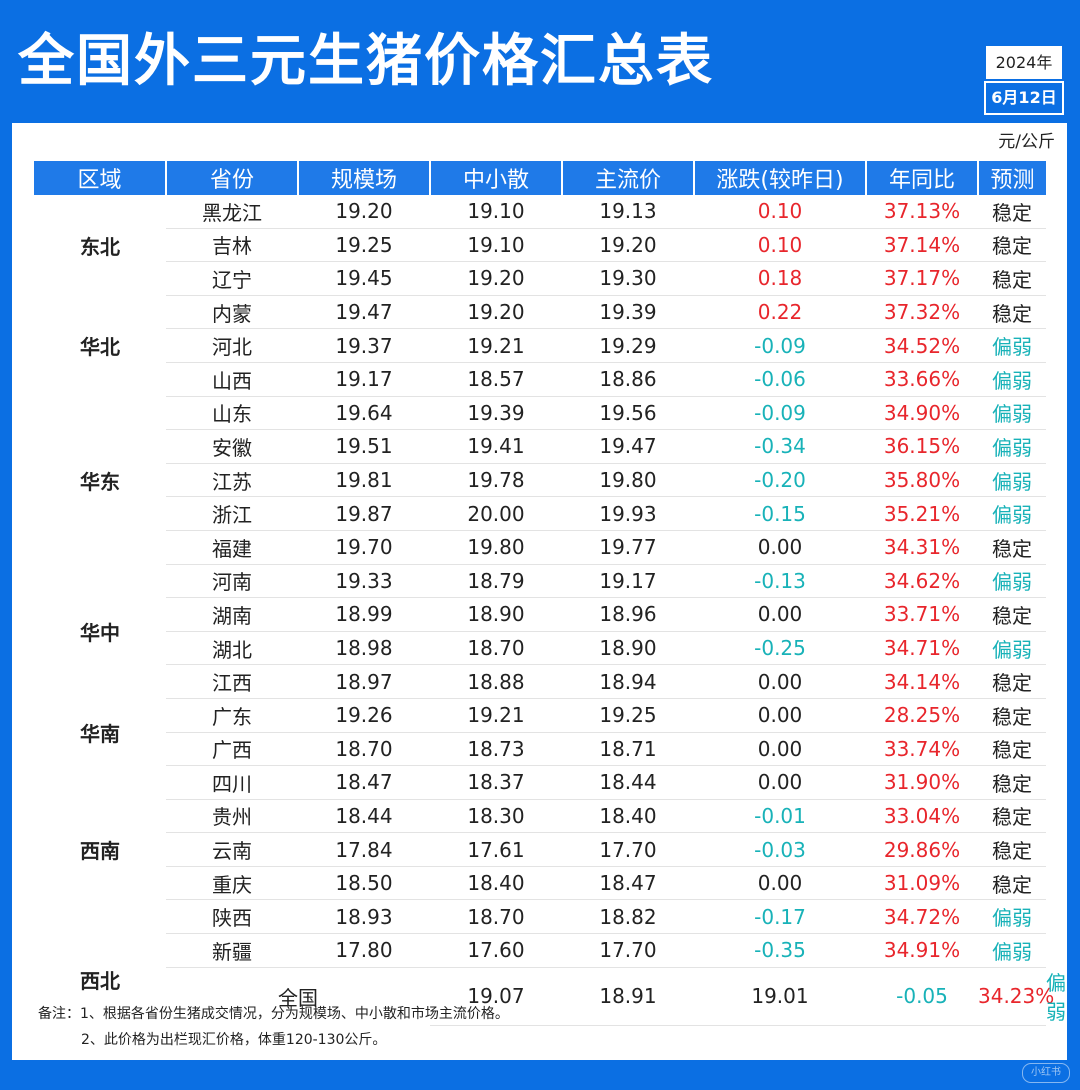 The width and height of the screenshot is (1080, 1090). What do you see at coordinates (922, 950) in the screenshot?
I see `yoy-cell: 34.91%` at bounding box center [922, 950].